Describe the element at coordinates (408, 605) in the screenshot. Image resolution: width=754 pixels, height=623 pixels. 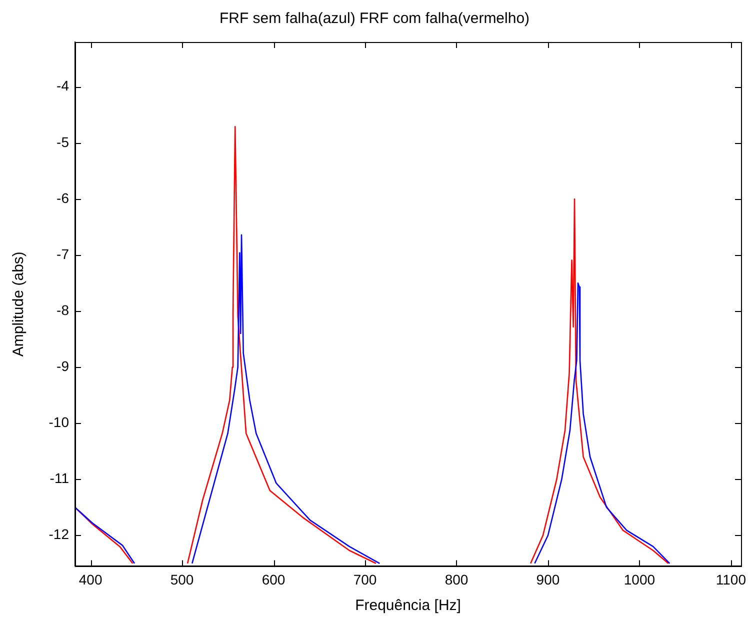
I see `x-axis-title: Frequência [Hz]` at that location.